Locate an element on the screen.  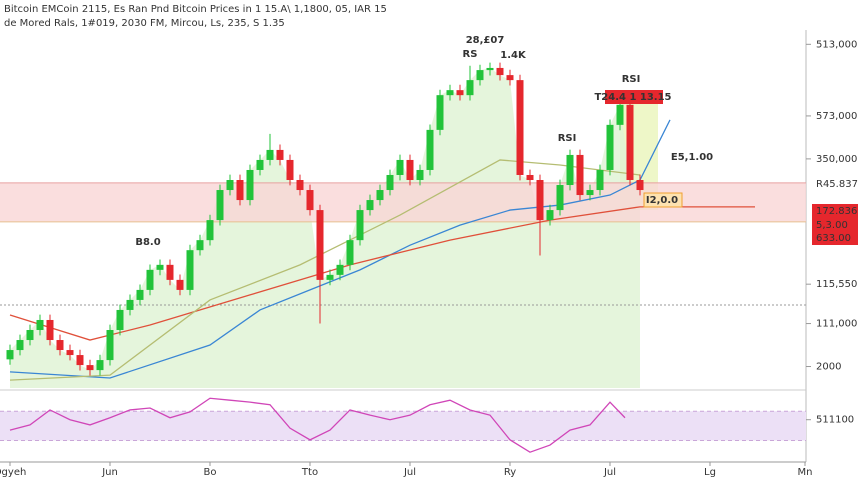
price-label: 5,3.00 is located at coordinates (832, 225).